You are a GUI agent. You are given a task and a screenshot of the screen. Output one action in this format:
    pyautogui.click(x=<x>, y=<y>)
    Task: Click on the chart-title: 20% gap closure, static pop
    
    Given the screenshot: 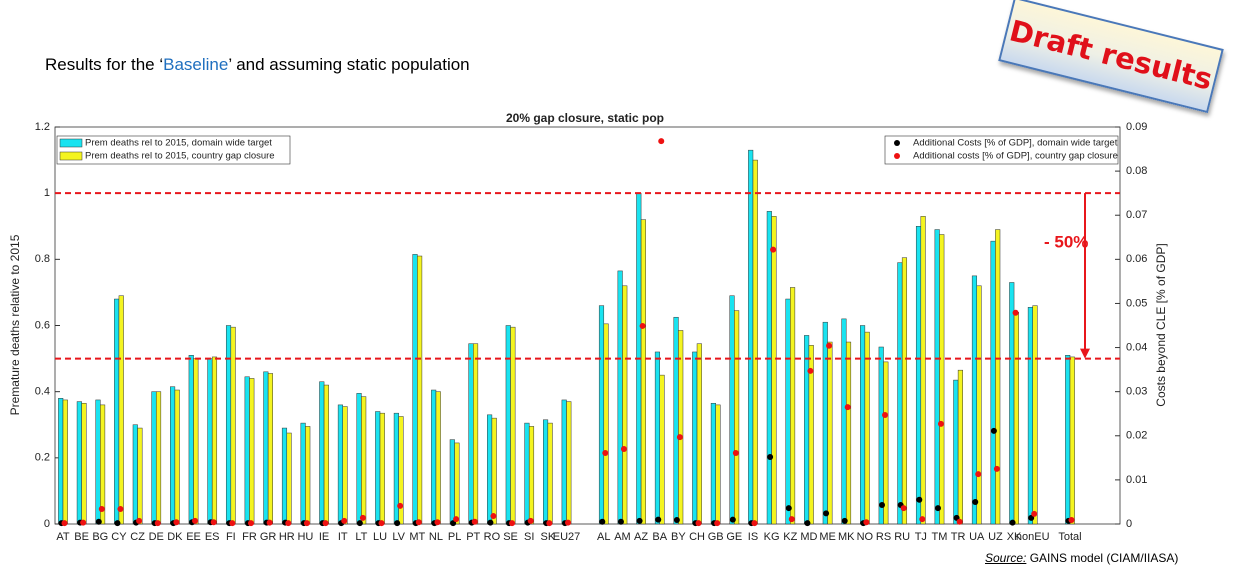 What is the action you would take?
    pyautogui.click(x=585, y=118)
    